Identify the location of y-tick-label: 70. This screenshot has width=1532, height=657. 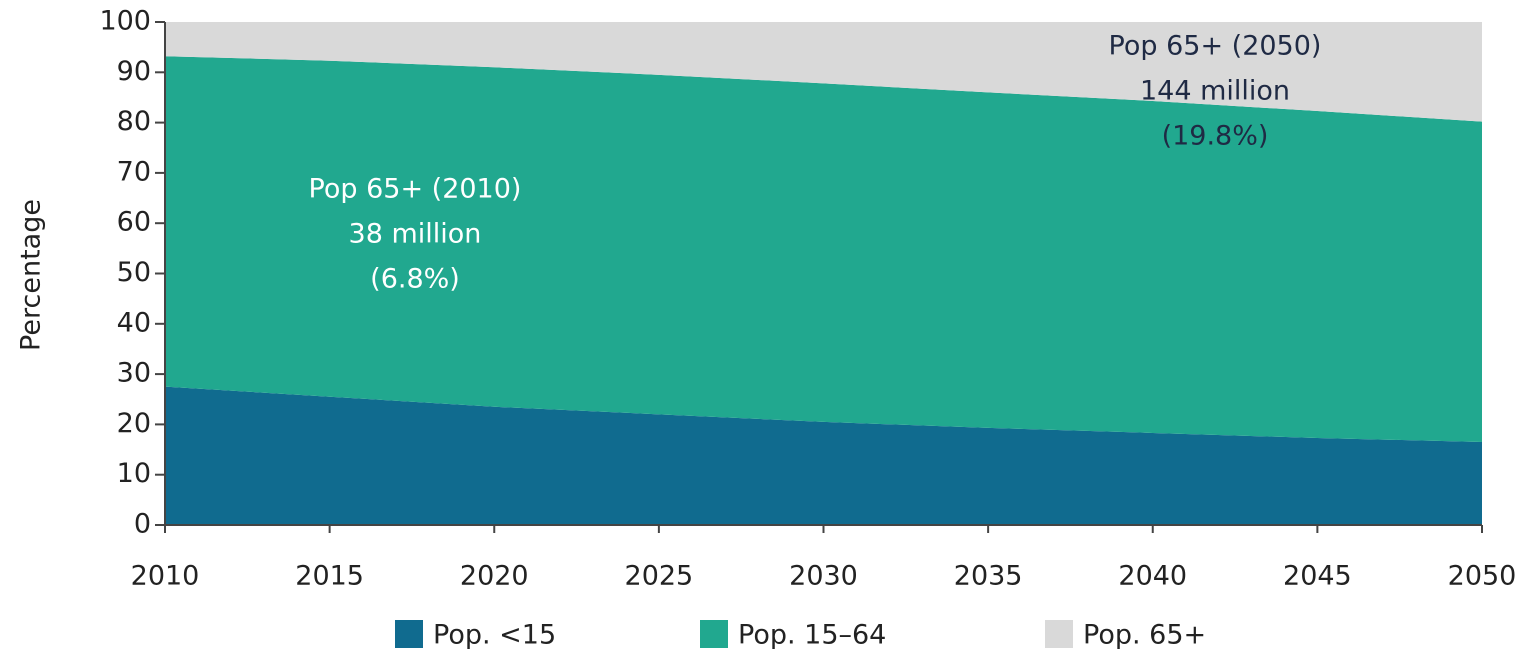
(134, 171).